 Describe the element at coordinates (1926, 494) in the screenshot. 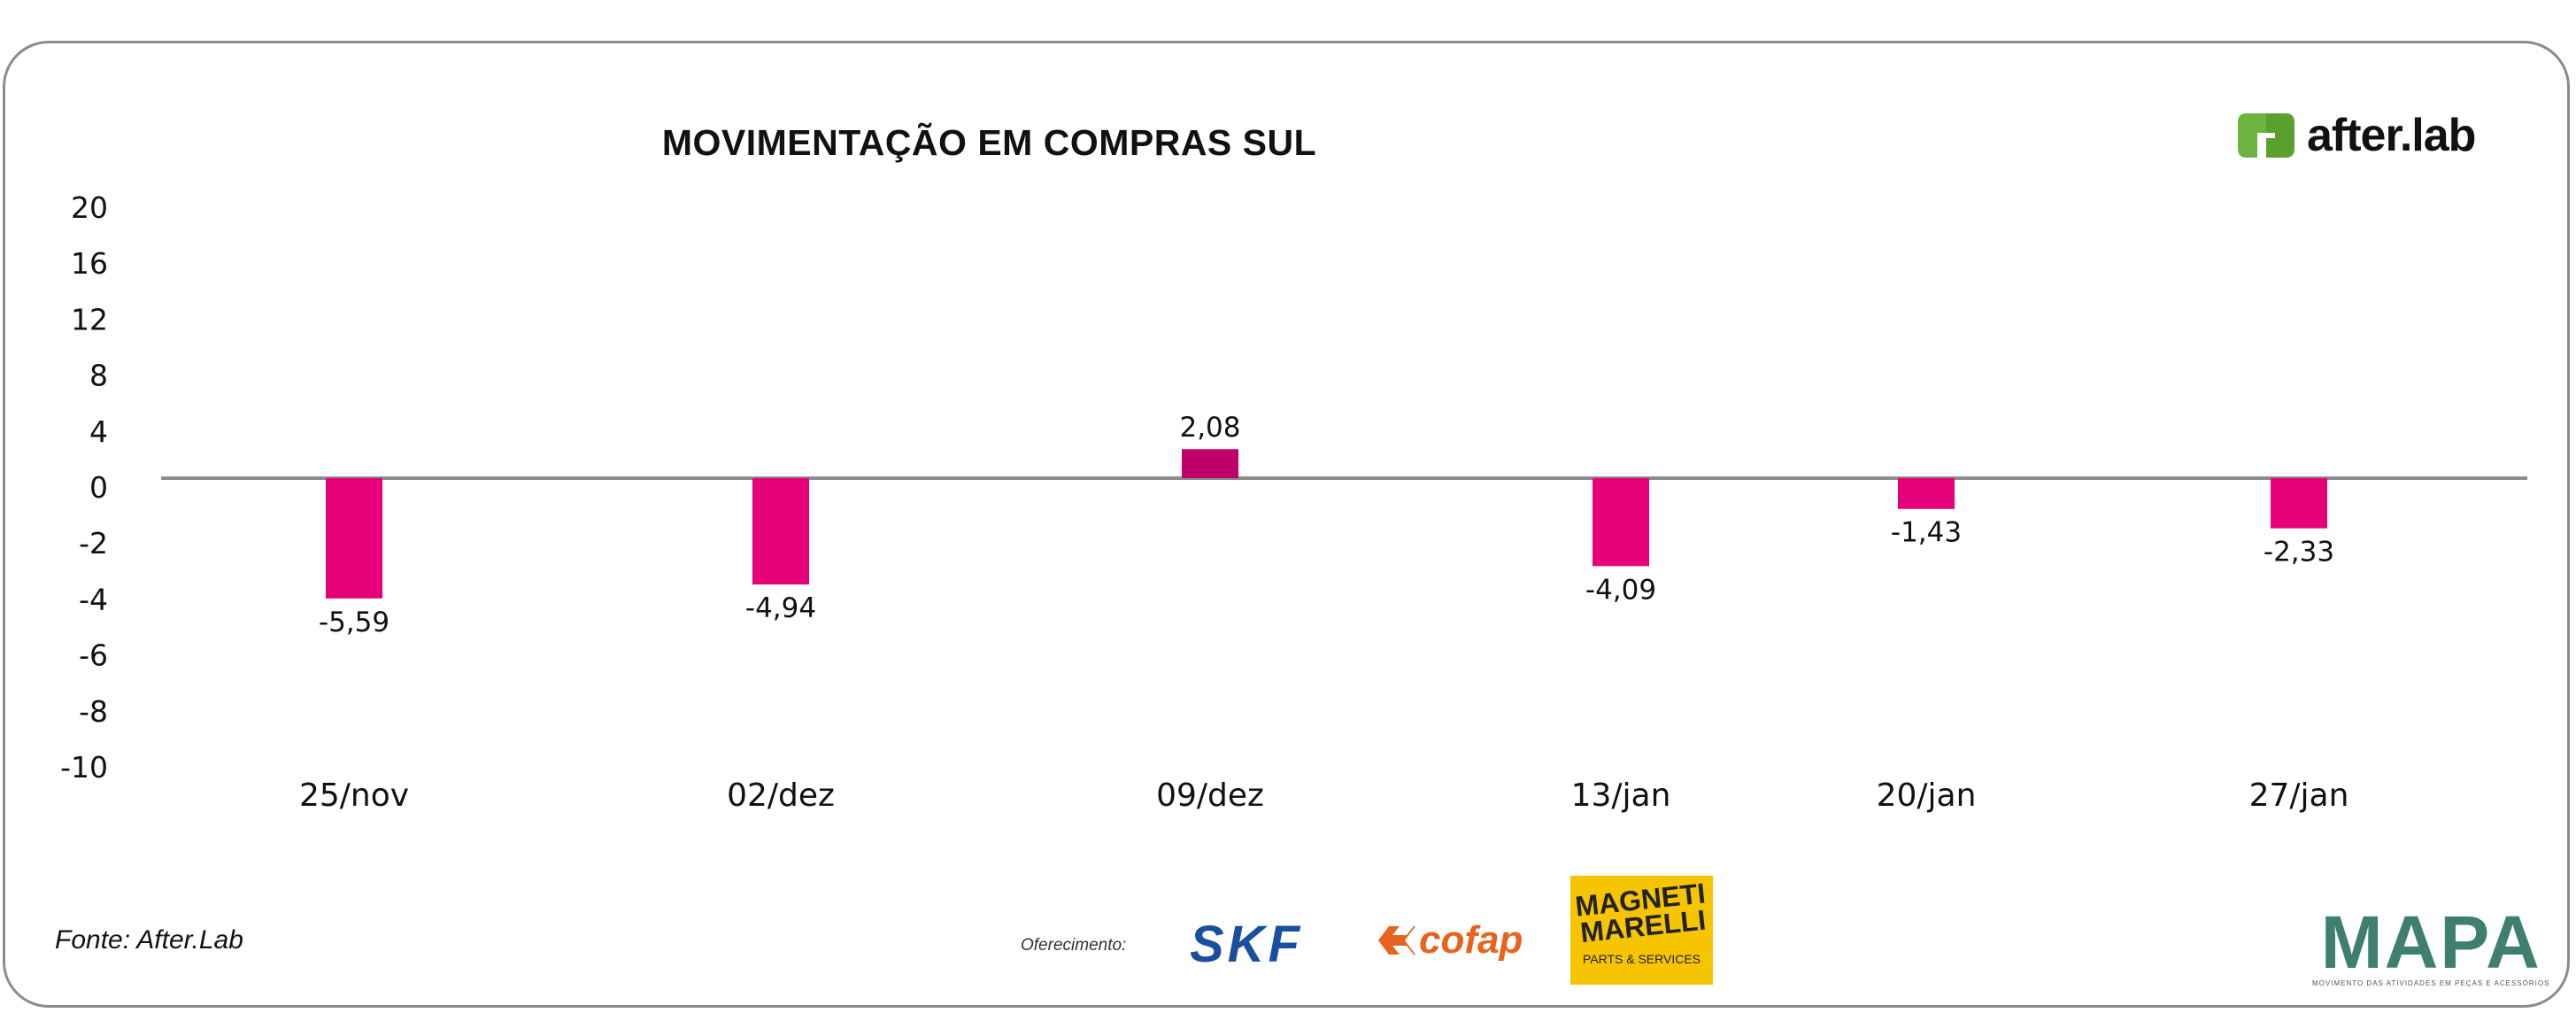

I see `bar-20/jan` at that location.